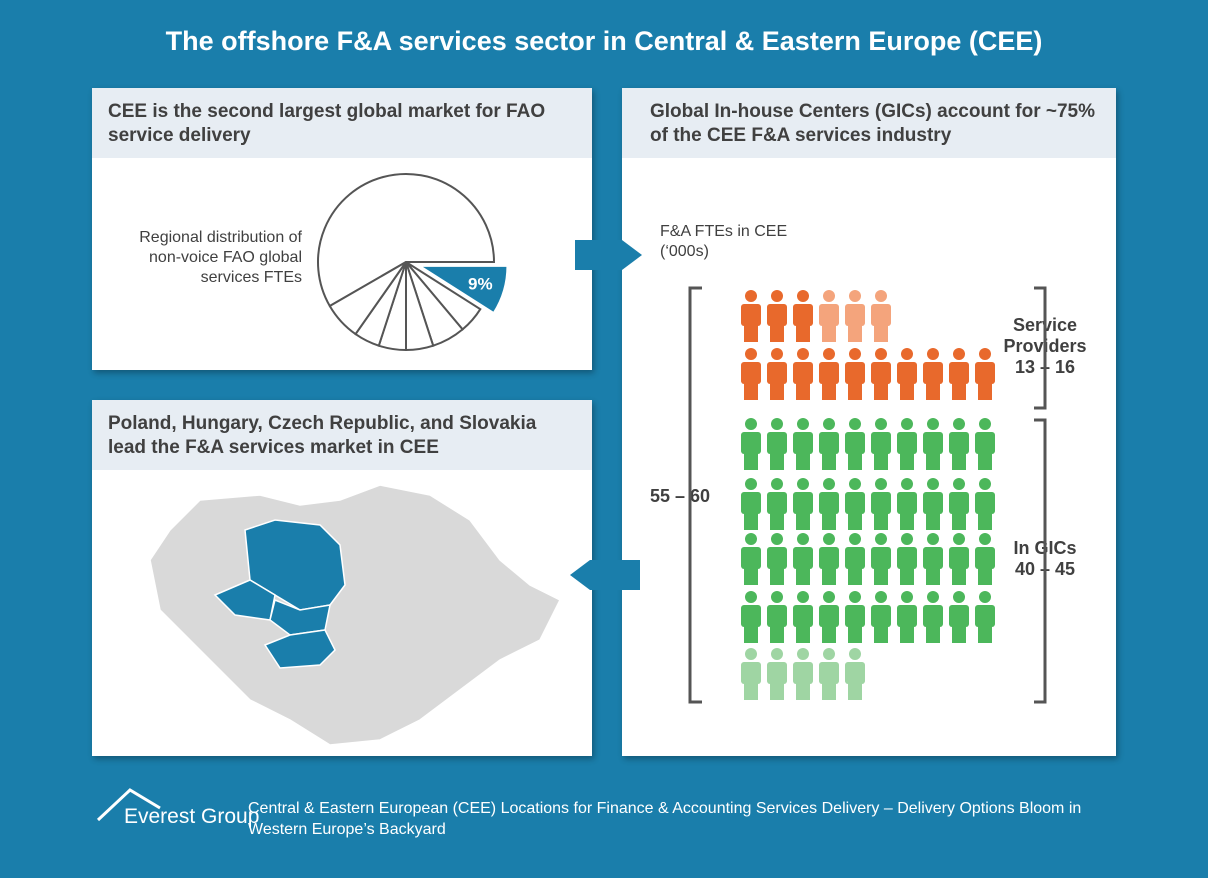 Image resolution: width=1208 pixels, height=878 pixels. I want to click on total: 55 – 60, so click(680, 496).